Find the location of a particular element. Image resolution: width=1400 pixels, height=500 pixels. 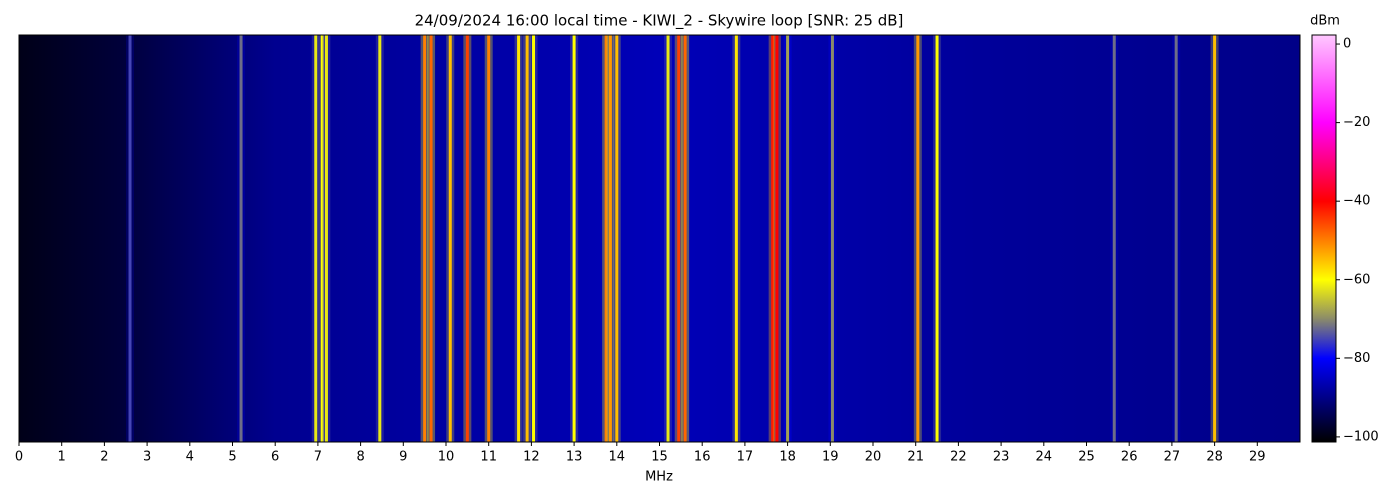

x-tick-label: 9 is located at coordinates (403, 457).